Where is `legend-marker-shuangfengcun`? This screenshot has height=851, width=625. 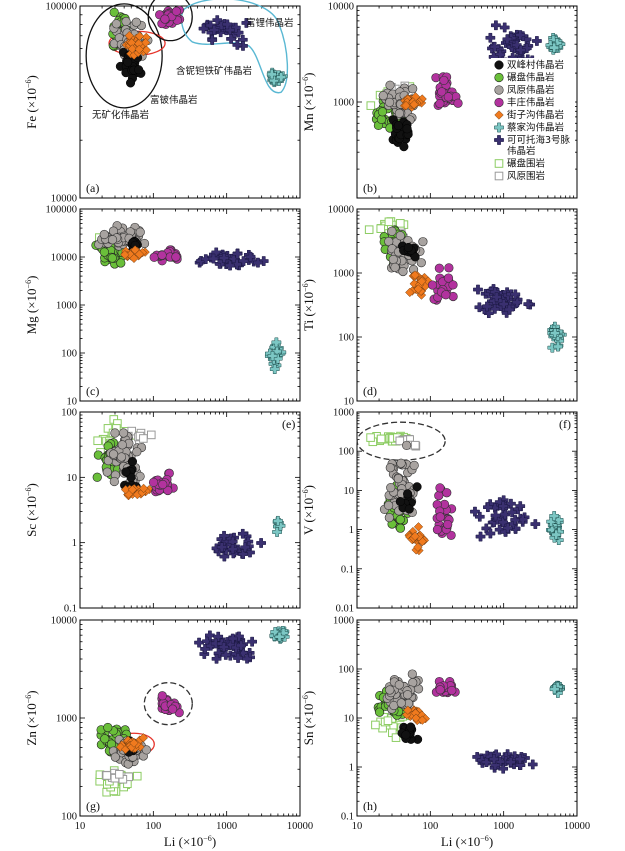
legend-marker-shuangfengcun is located at coordinates (499, 65).